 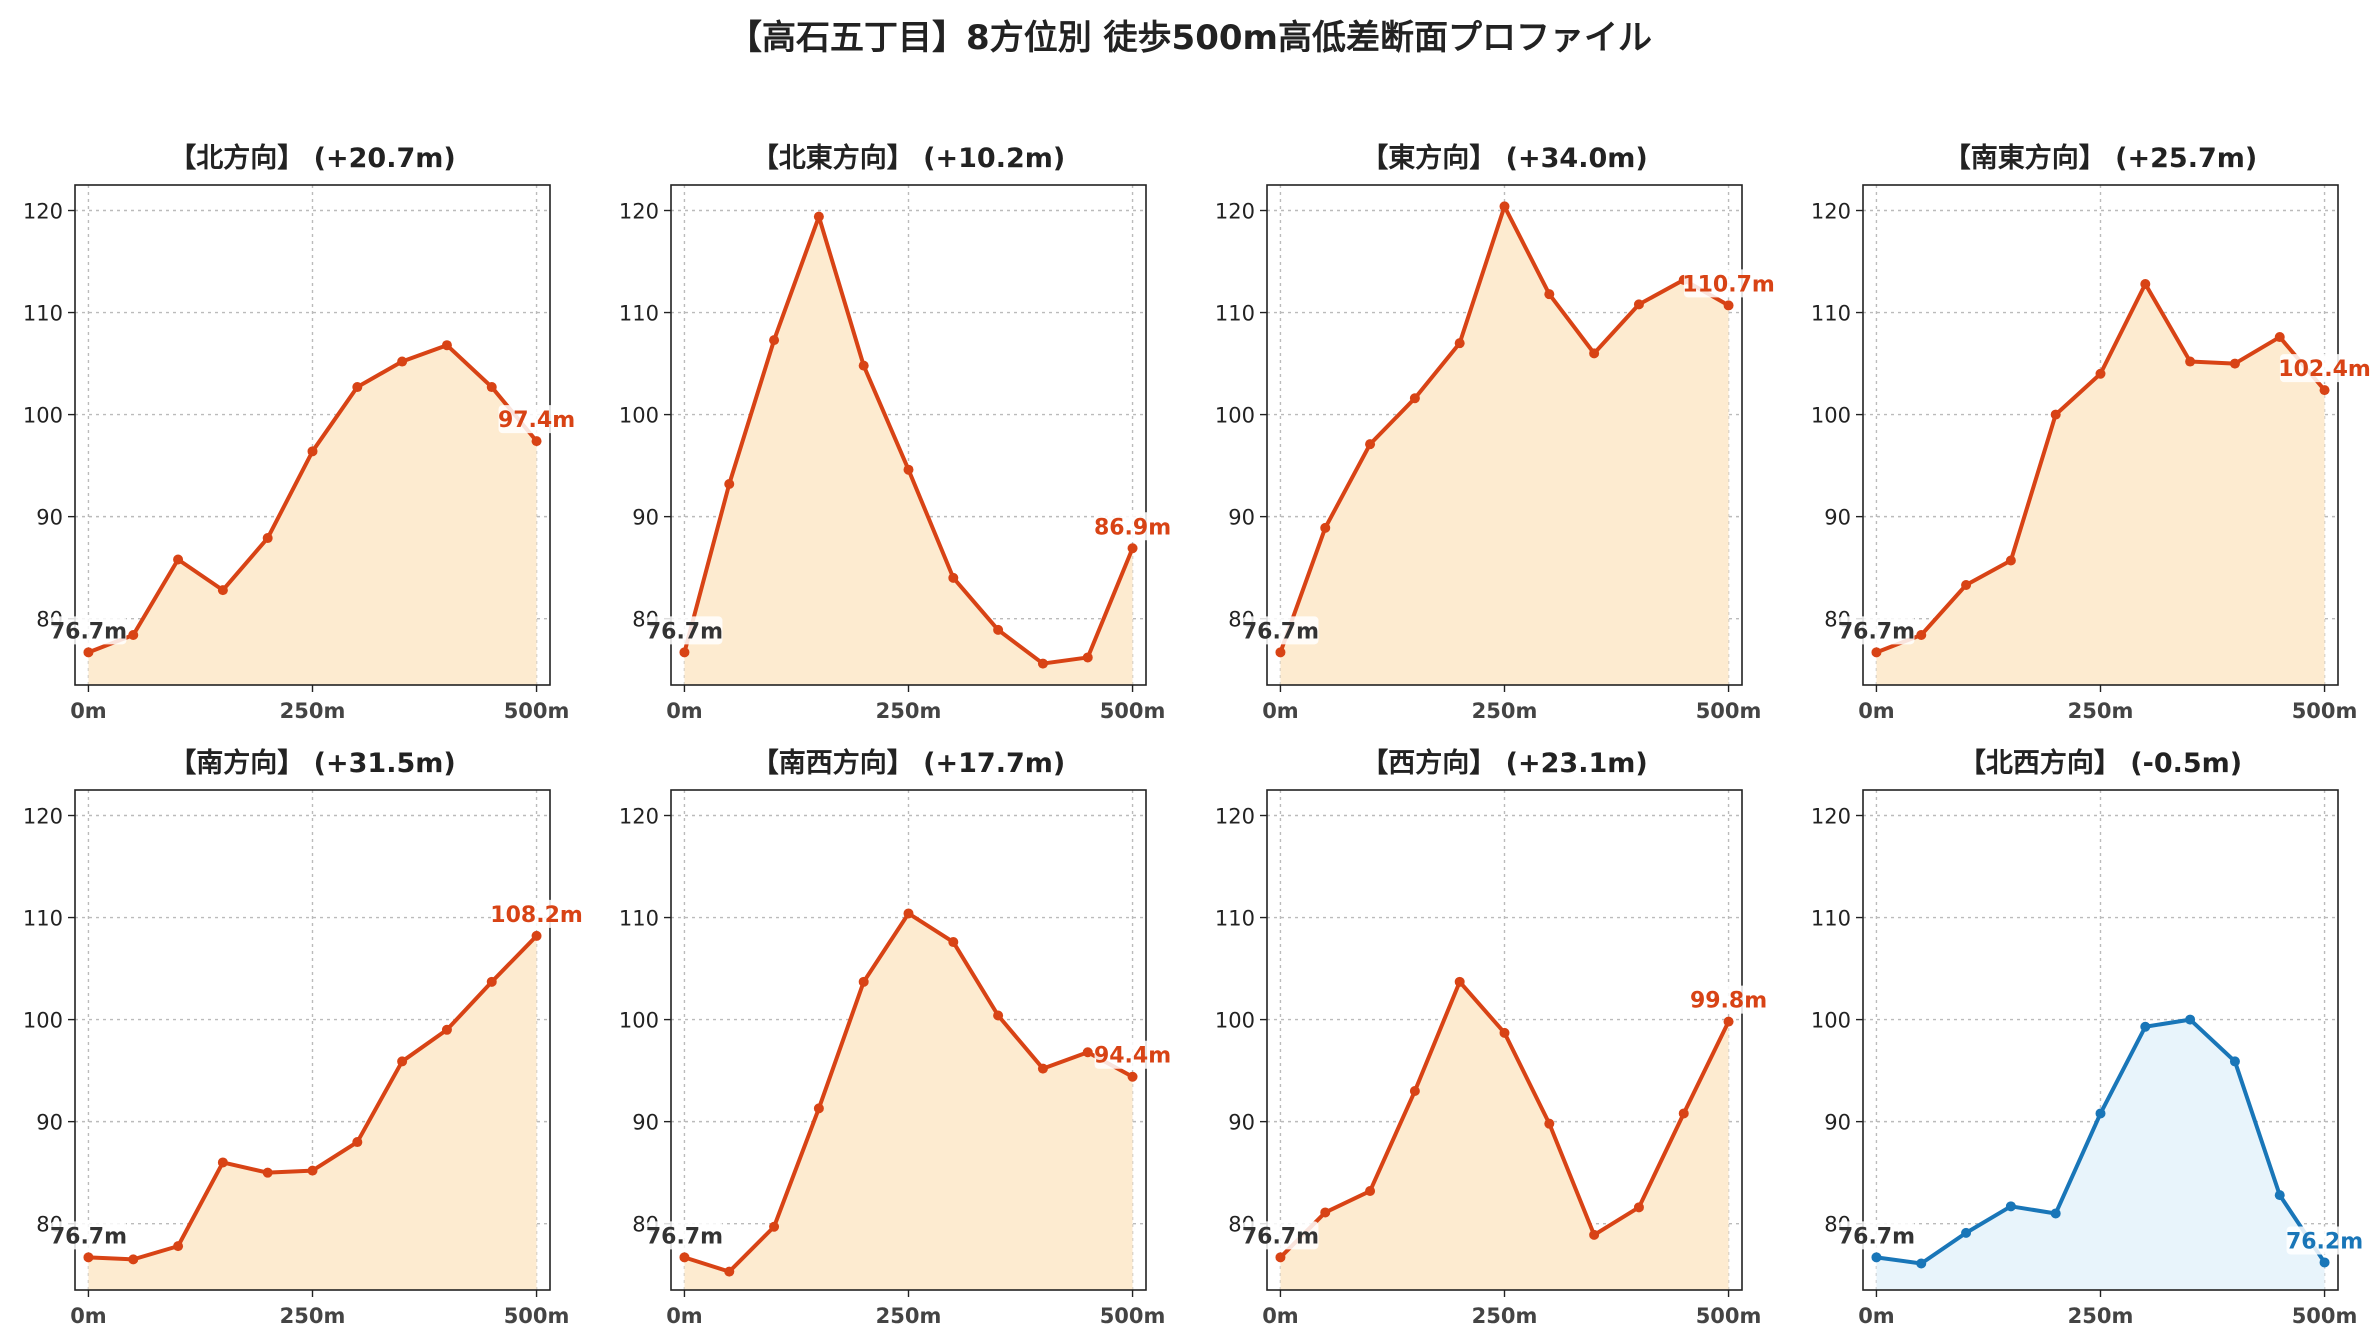 I want to click on end-value-label: 94.4m, so click(x=1132, y=1056).